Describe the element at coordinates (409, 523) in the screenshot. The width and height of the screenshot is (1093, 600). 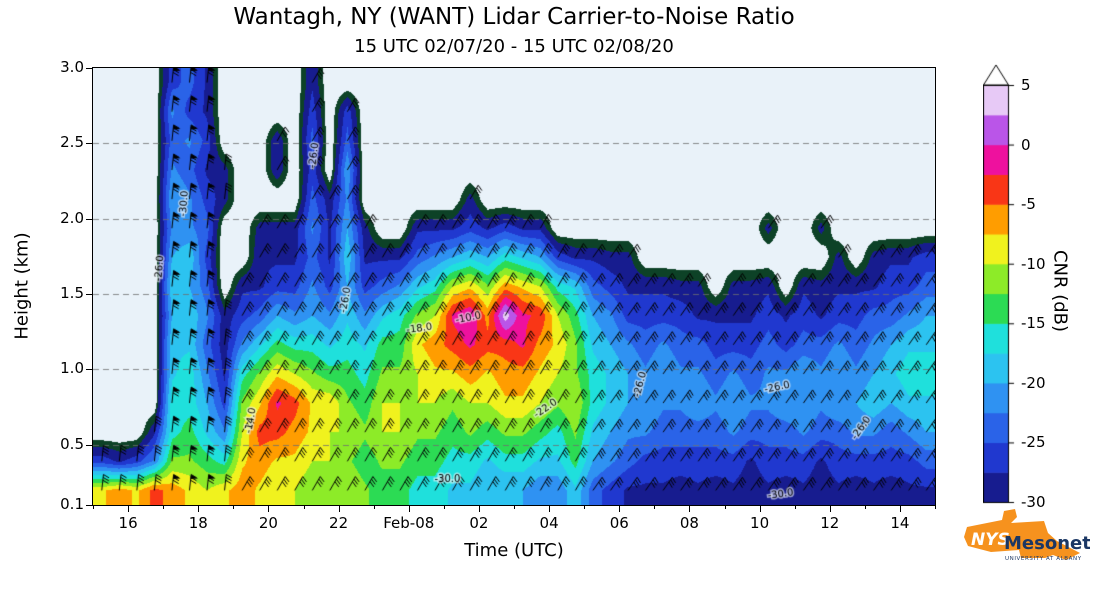
I see `x-tick-label: Feb-08` at that location.